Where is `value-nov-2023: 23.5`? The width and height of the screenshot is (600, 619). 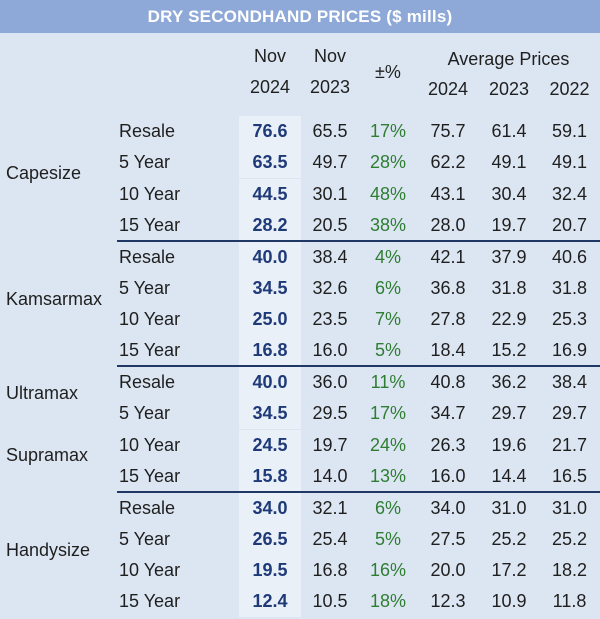
value-nov-2023: 23.5 is located at coordinates (330, 319).